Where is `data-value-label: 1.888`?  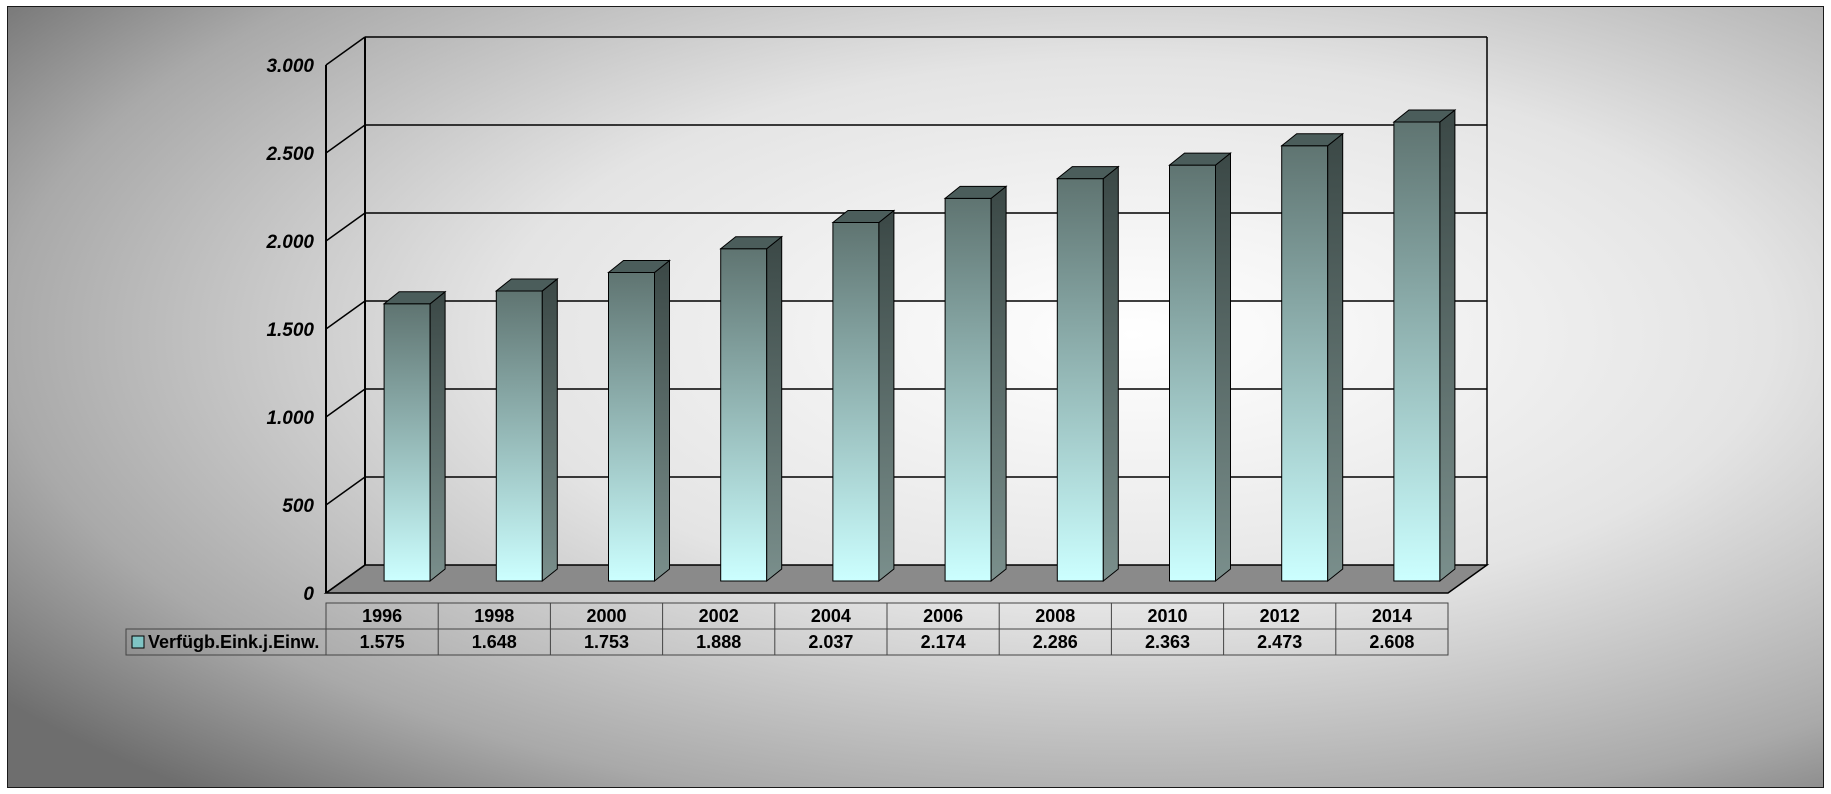
data-value-label: 1.888 is located at coordinates (718, 642).